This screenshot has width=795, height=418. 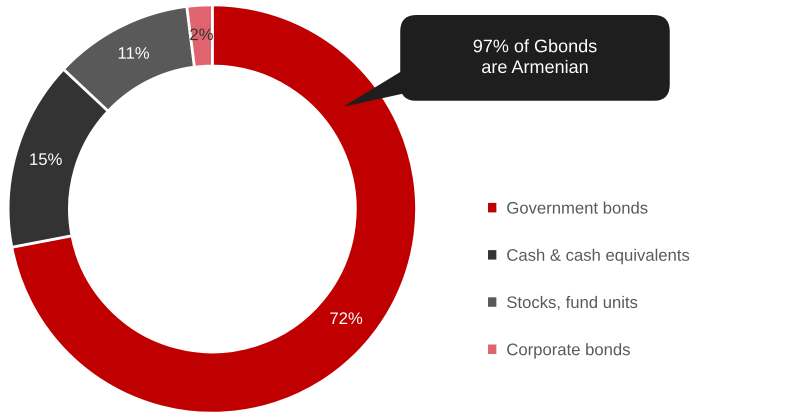 What do you see at coordinates (572, 303) in the screenshot?
I see `legend-label: Stocks, fund units` at bounding box center [572, 303].